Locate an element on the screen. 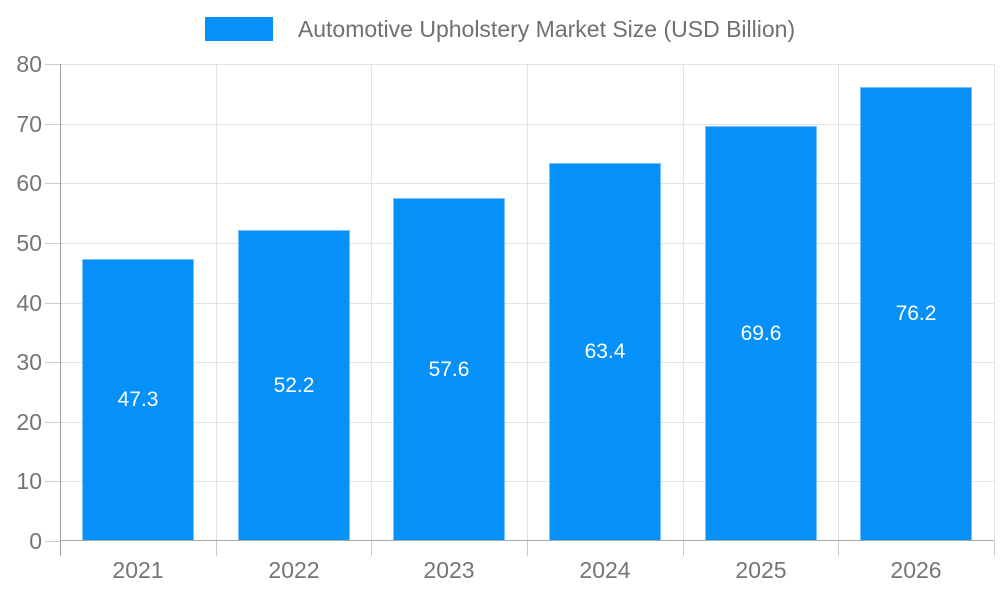 The width and height of the screenshot is (1000, 600). x-axis-label: 2024 is located at coordinates (605, 570).